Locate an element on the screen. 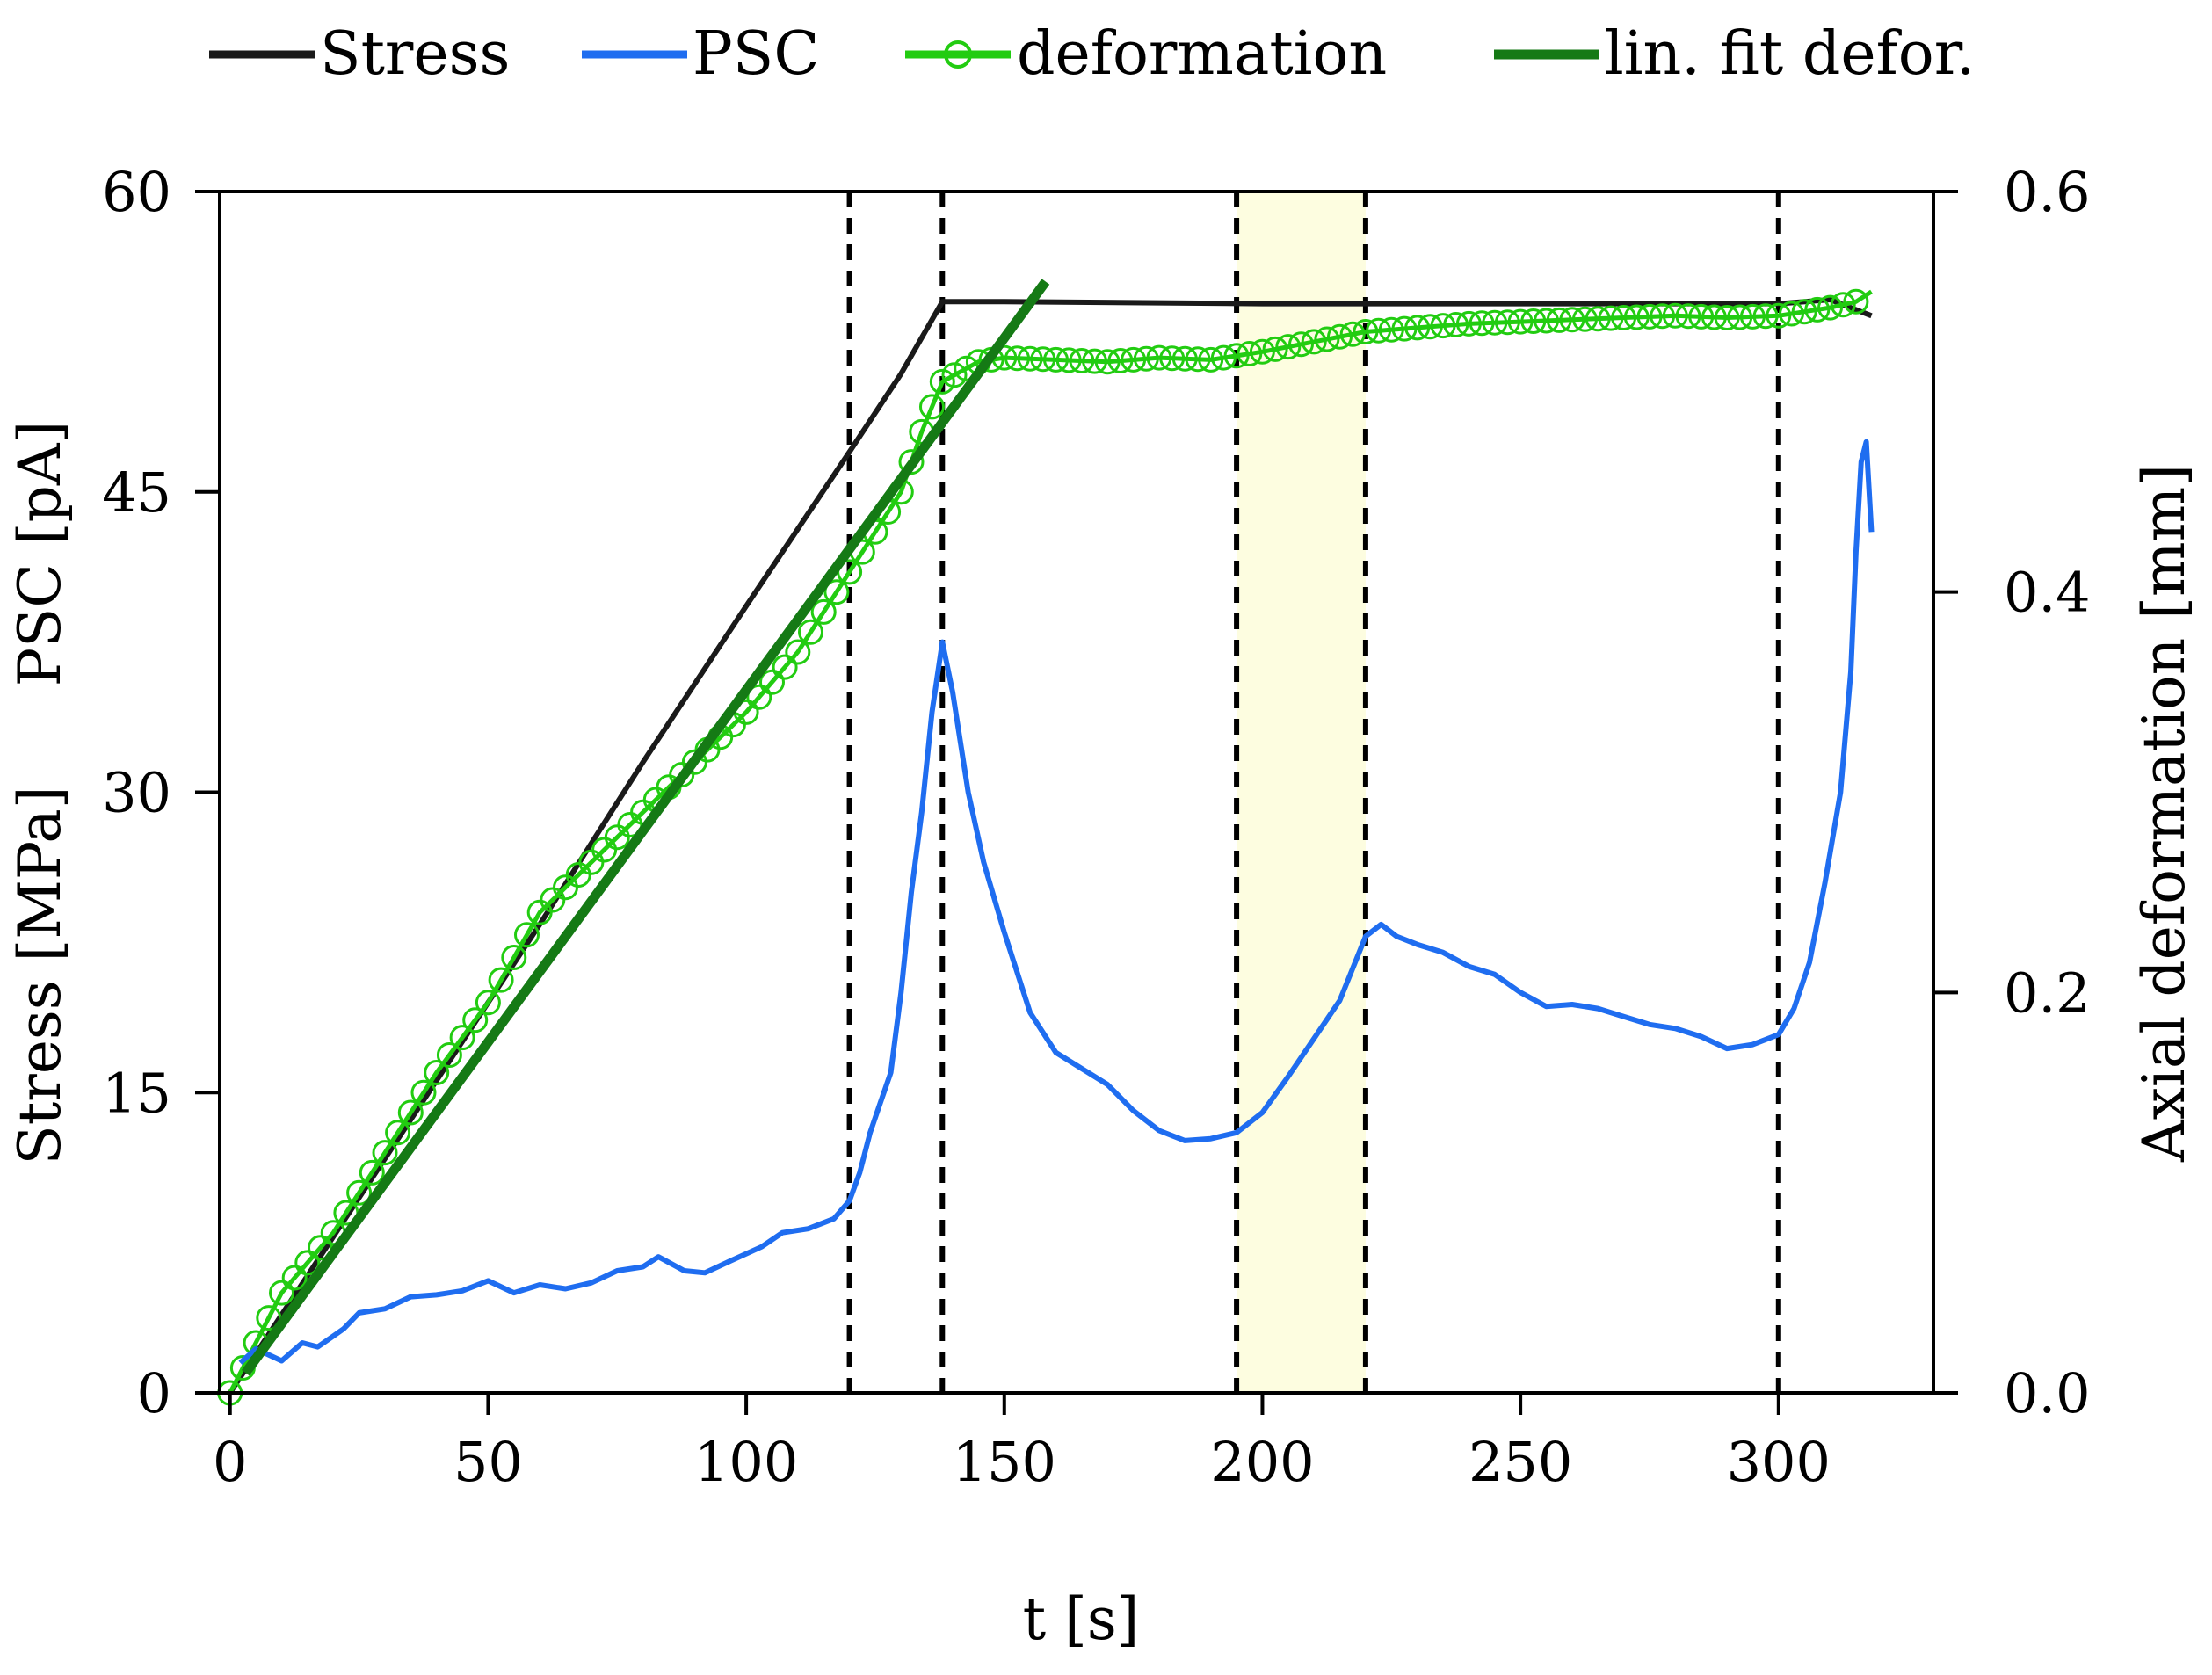 This screenshot has height=1675, width=2212. y-left-axis-title-psc: PSC [pA] is located at coordinates (40, 554).